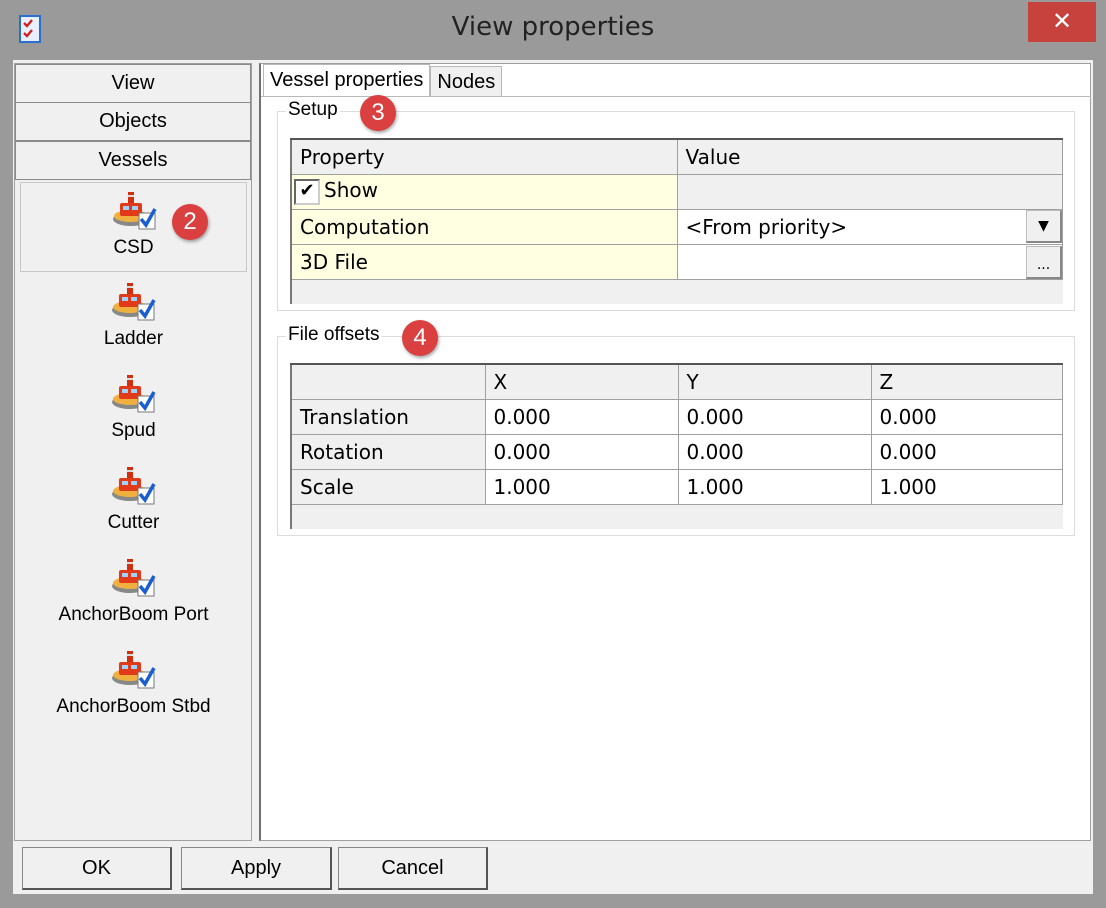 This screenshot has height=908, width=1106. What do you see at coordinates (347, 80) in the screenshot?
I see `tab-vessel-properties: Vessel properties` at bounding box center [347, 80].